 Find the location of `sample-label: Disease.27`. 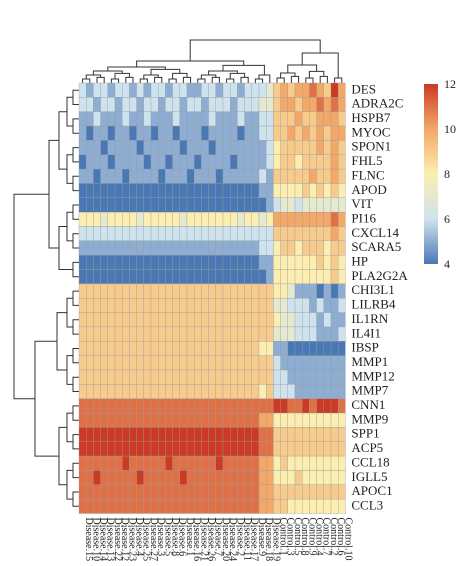

sample-label: Disease.27 is located at coordinates (153, 540).